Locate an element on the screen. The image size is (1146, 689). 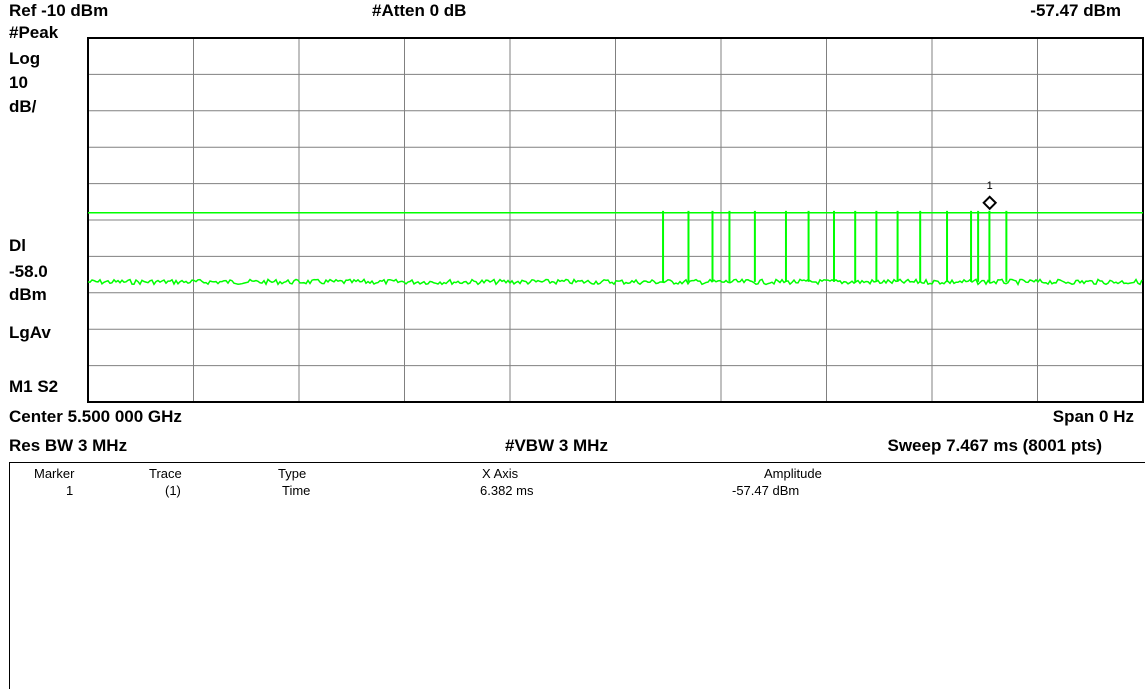
span-label: Span 0 Hz is located at coordinates (1093, 416).